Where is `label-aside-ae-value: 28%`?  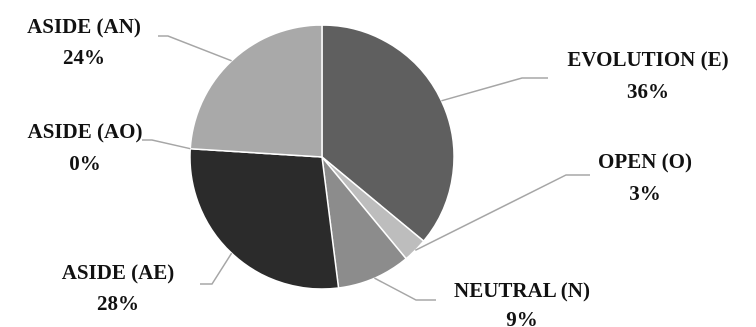
label-aside-ae-value: 28% is located at coordinates (118, 303).